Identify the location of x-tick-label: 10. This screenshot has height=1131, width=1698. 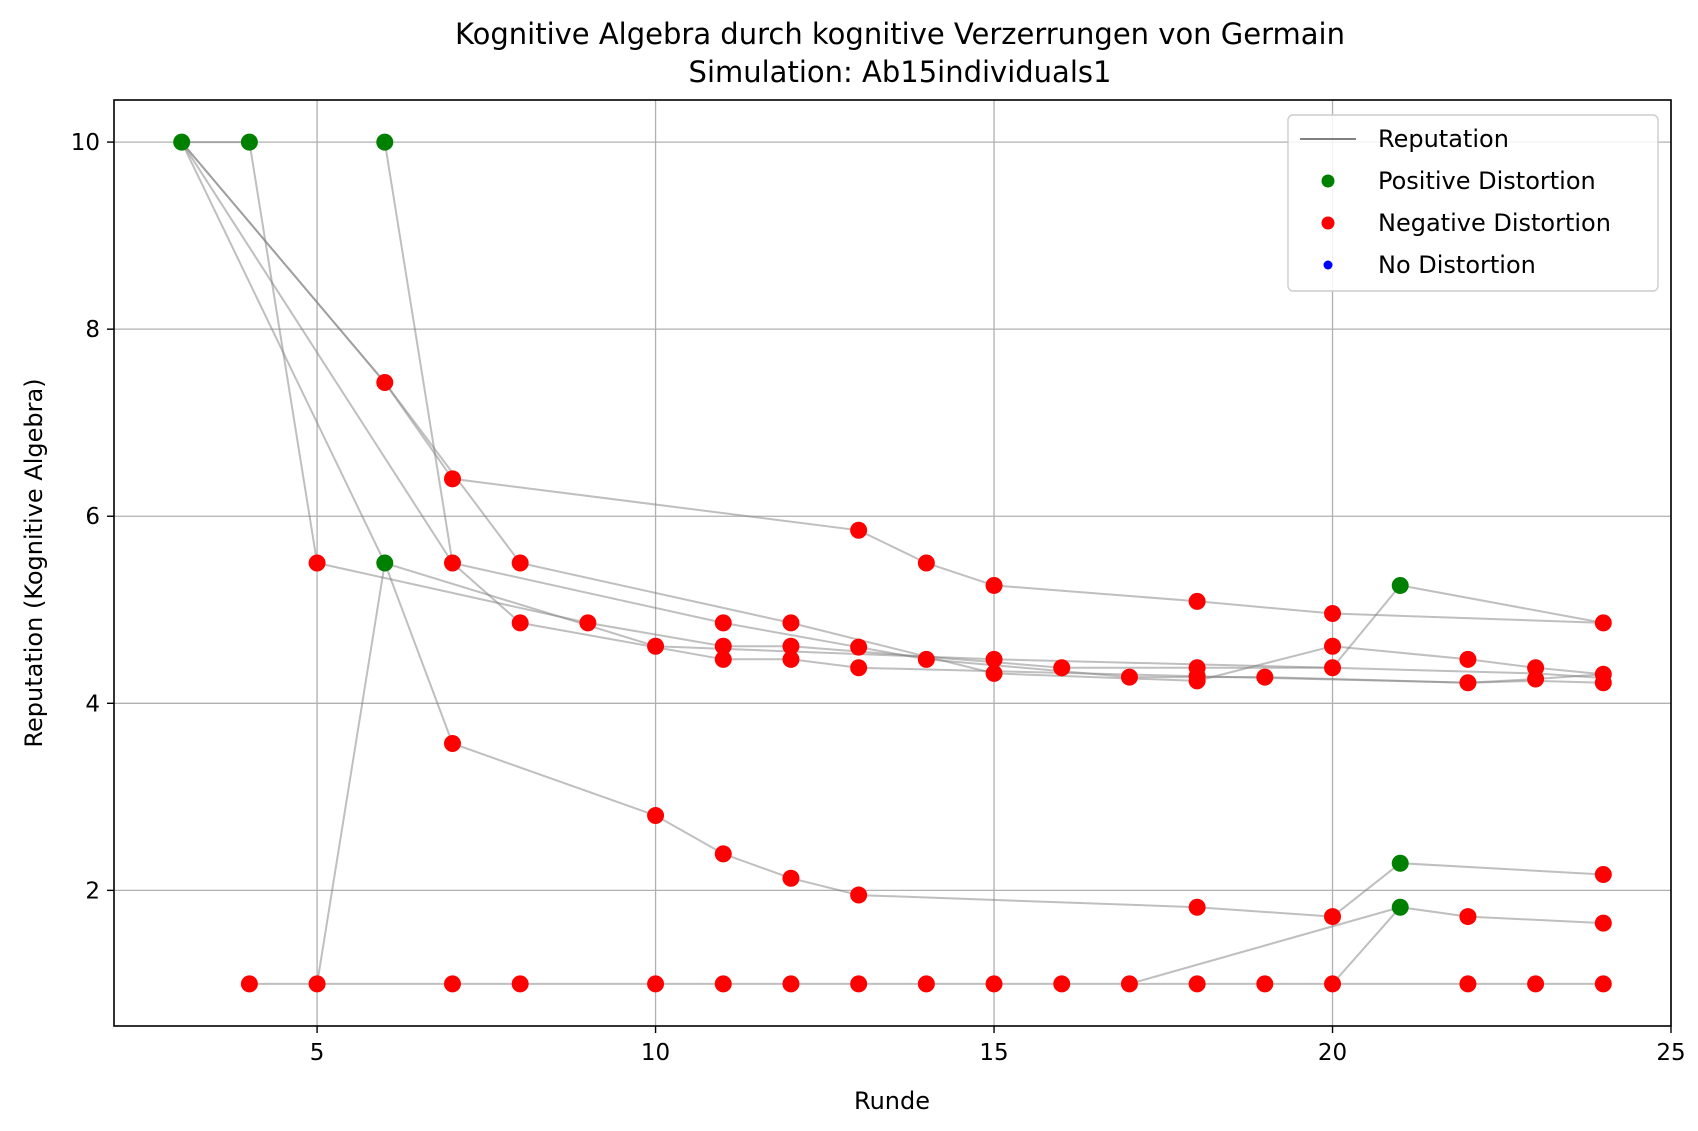
(655, 1053).